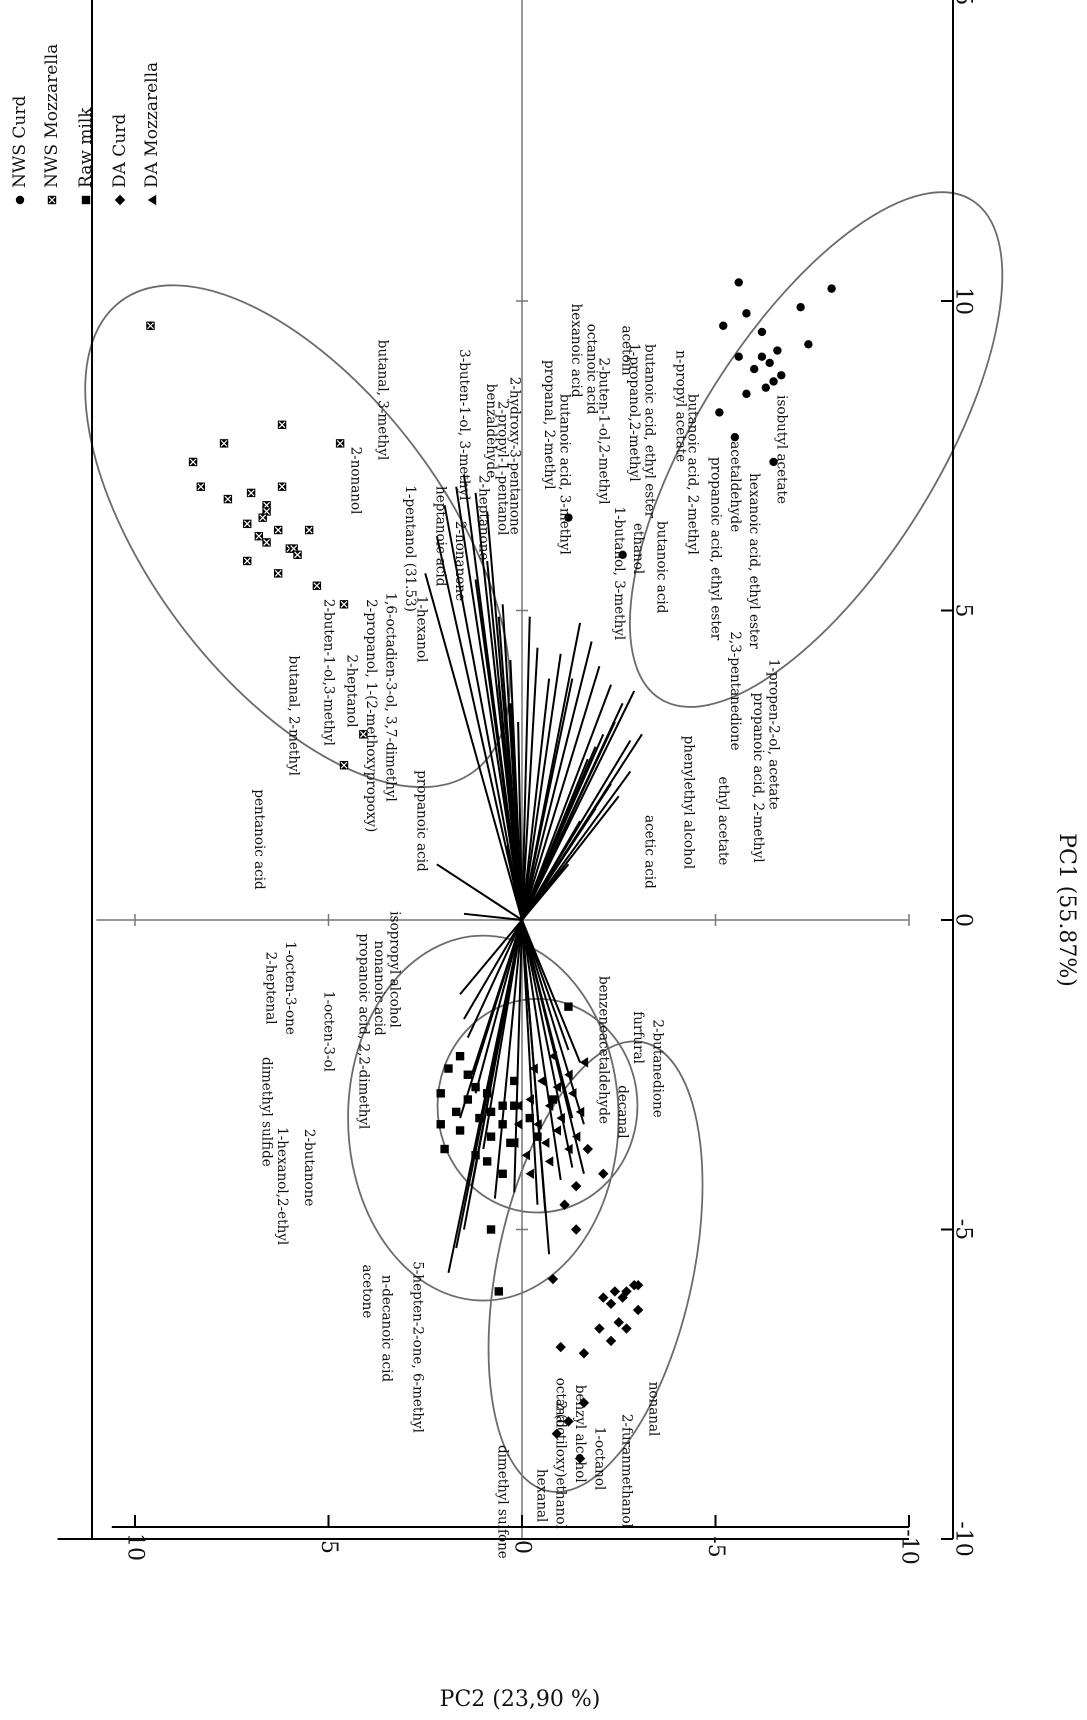 Image resolution: width=1087 pixels, height=1720 pixels. Describe the element at coordinates (503, 468) in the screenshot. I see `variable-label: 2-propyl-1-pentanol` at that location.